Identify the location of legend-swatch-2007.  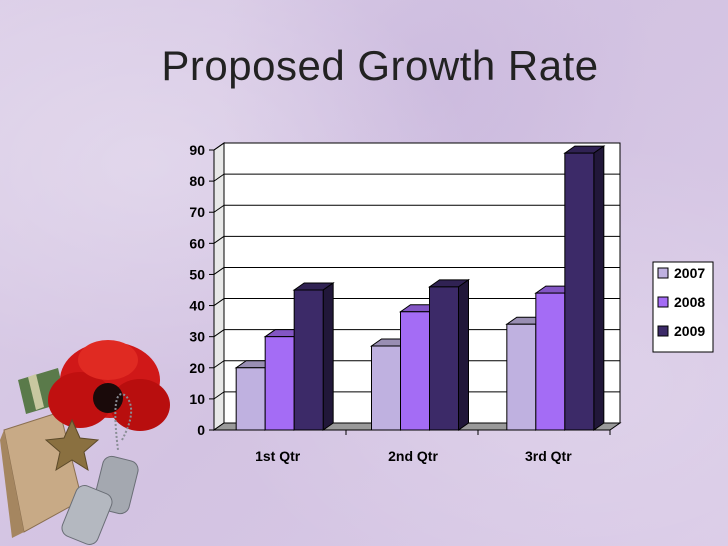
(663, 273).